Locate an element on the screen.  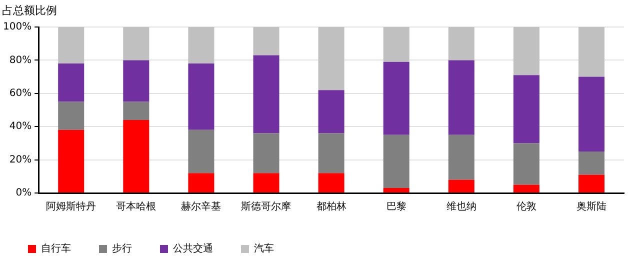
x-tick-label: 斯德哥尔摩 is located at coordinates (266, 206).